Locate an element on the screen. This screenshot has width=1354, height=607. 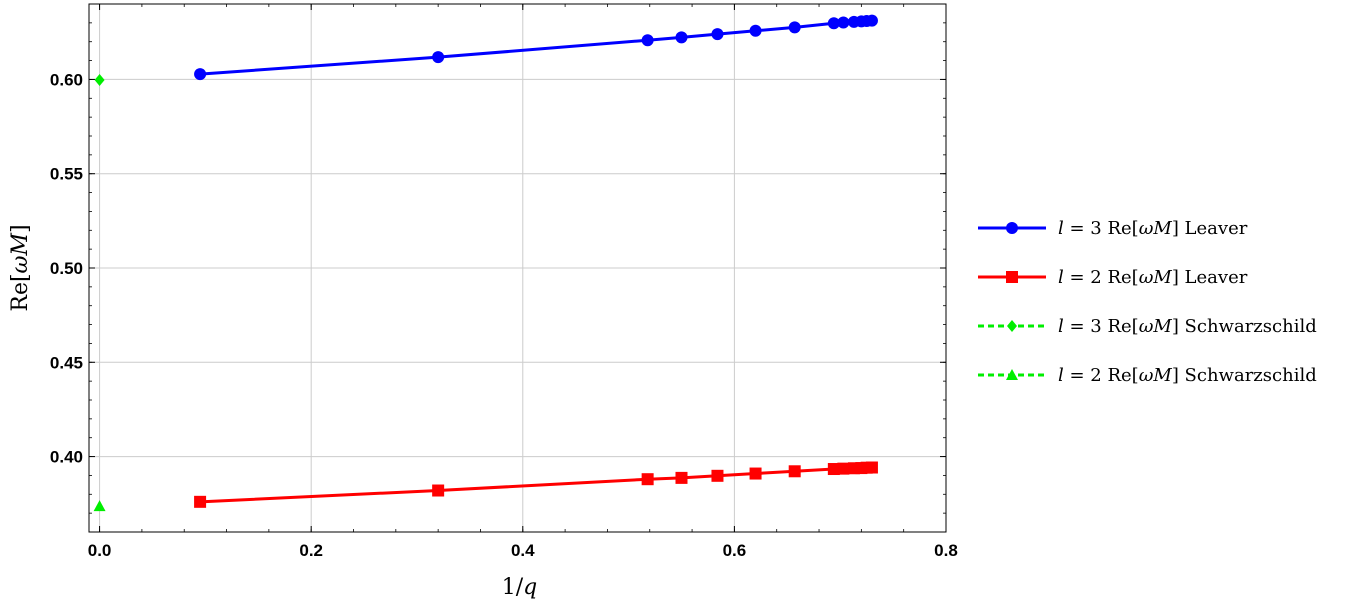
y-axis-title: Re[ωM] is located at coordinates (20, 267).